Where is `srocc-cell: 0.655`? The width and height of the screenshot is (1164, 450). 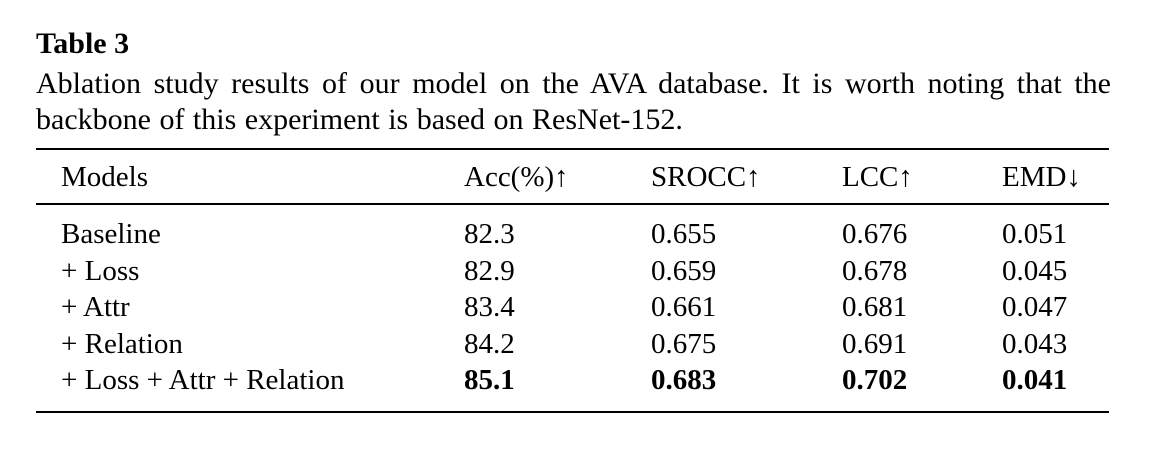
srocc-cell: 0.655 is located at coordinates (684, 234).